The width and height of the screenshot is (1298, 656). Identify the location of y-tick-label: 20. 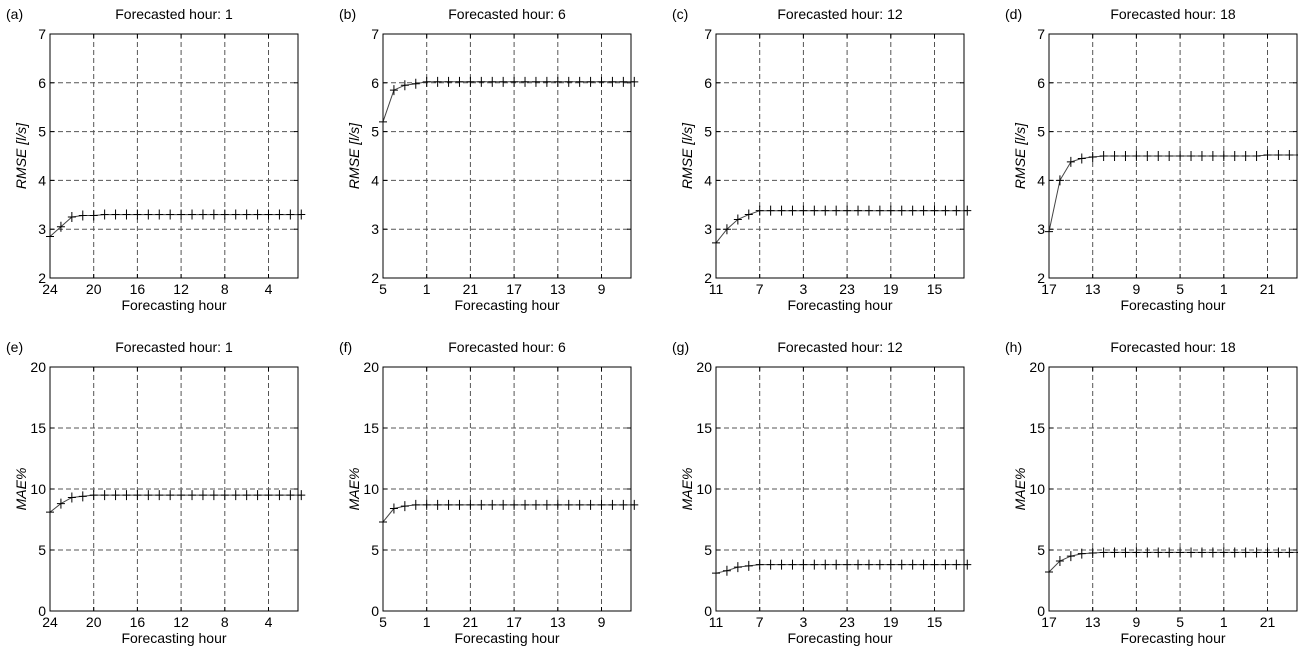
(704, 367).